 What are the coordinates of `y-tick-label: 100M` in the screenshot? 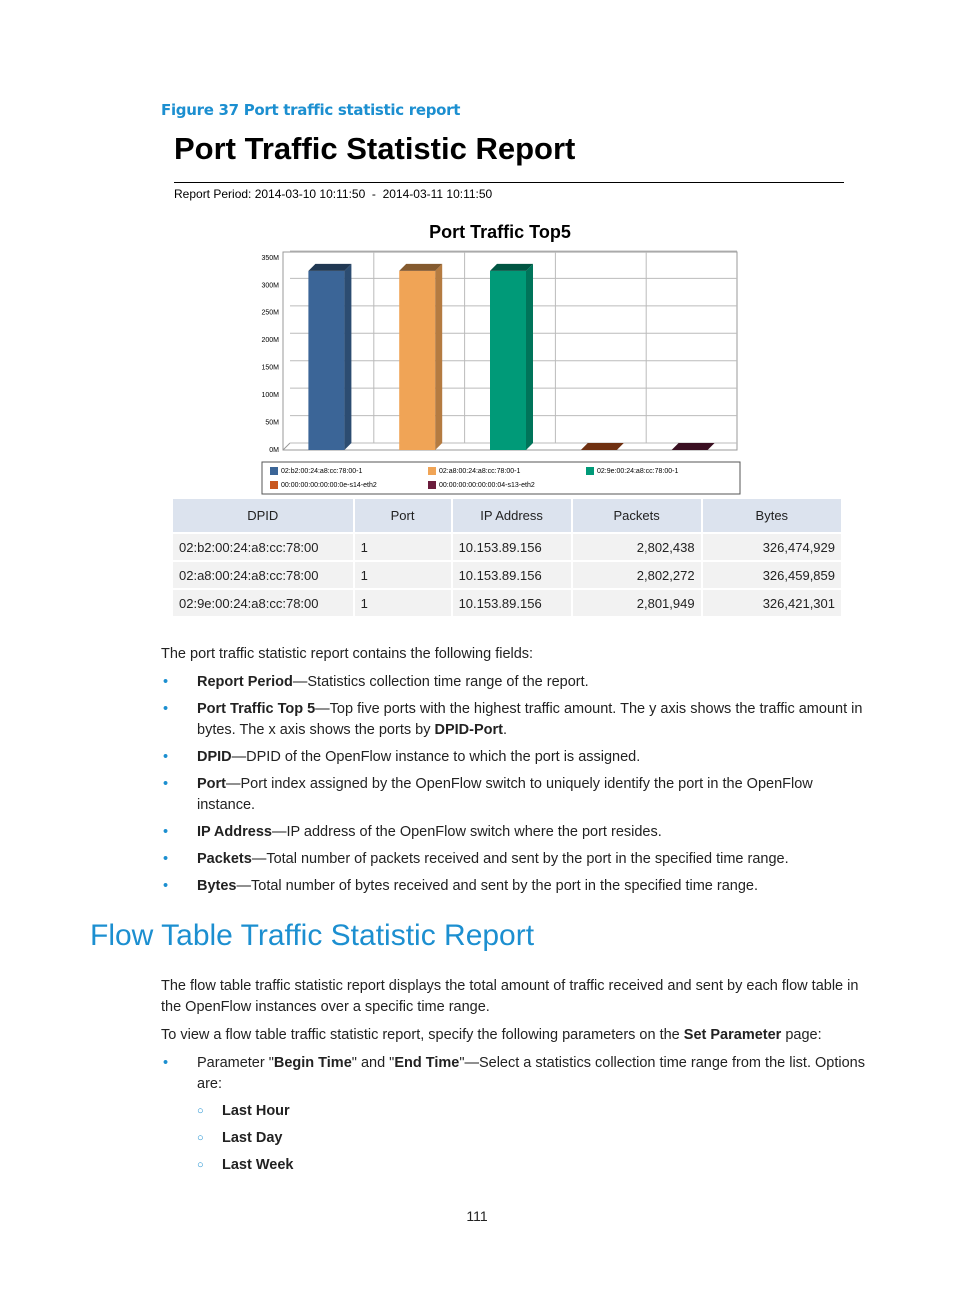 It's located at (270, 395).